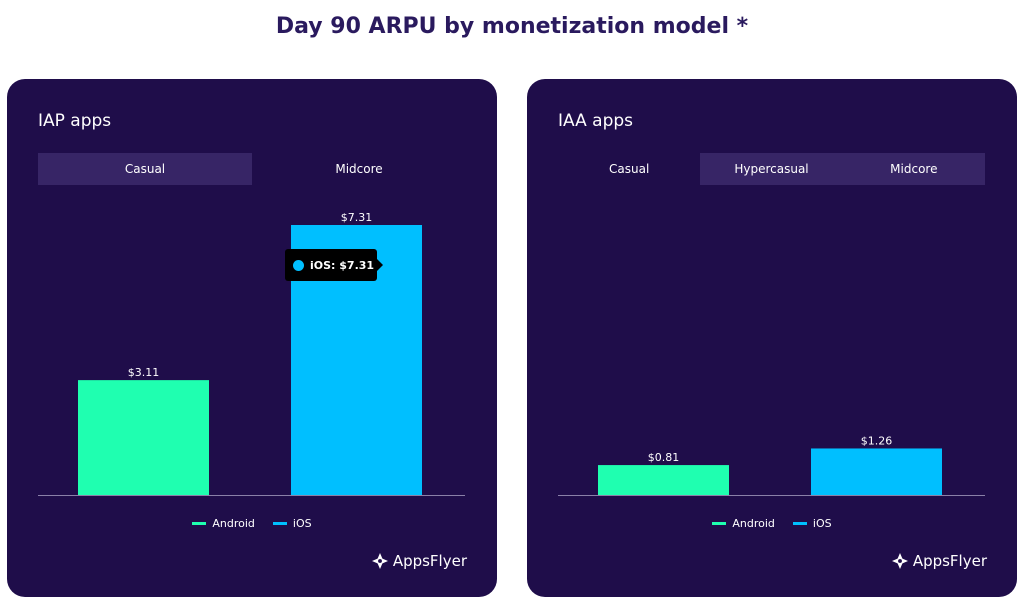 Image resolution: width=1024 pixels, height=607 pixels. Describe the element at coordinates (876, 471) in the screenshot. I see `bar-ios` at that location.